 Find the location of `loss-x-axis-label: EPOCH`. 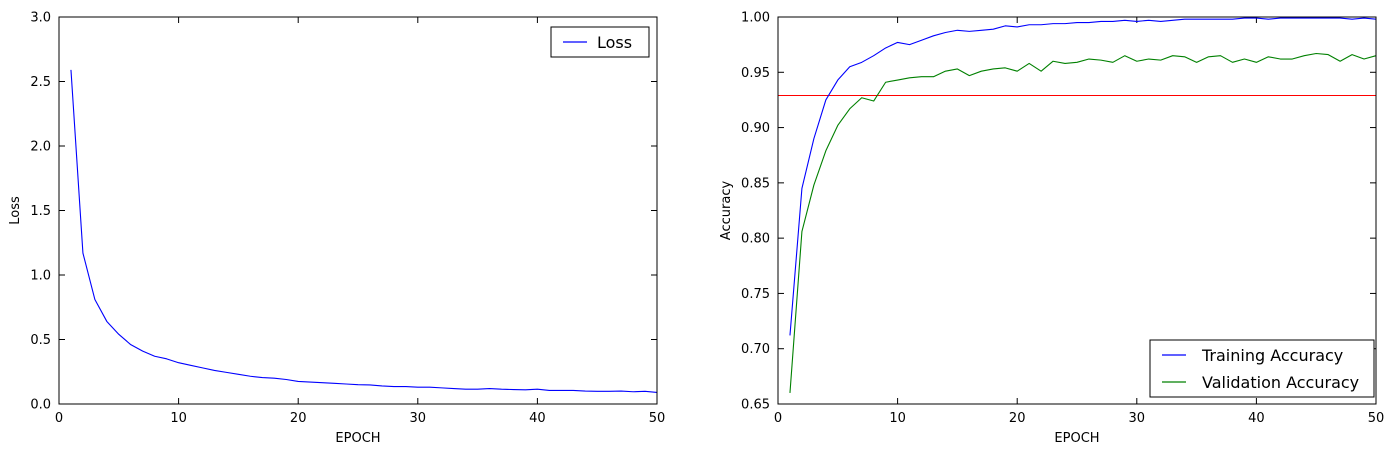

loss-x-axis-label: EPOCH is located at coordinates (357, 438).